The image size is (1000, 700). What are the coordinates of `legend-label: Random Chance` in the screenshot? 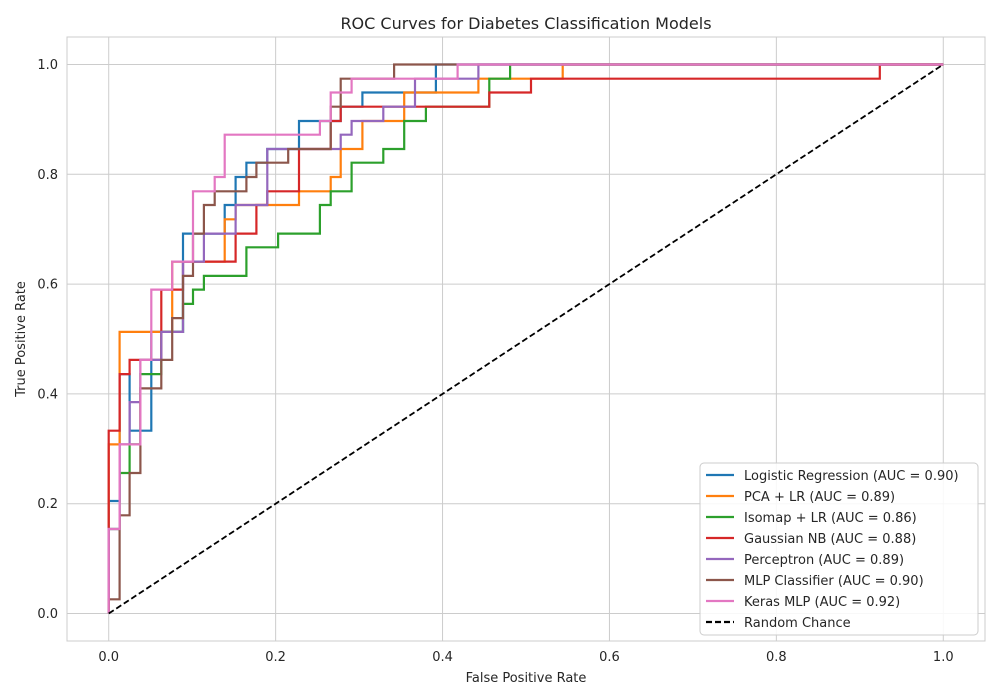 It's located at (797, 623).